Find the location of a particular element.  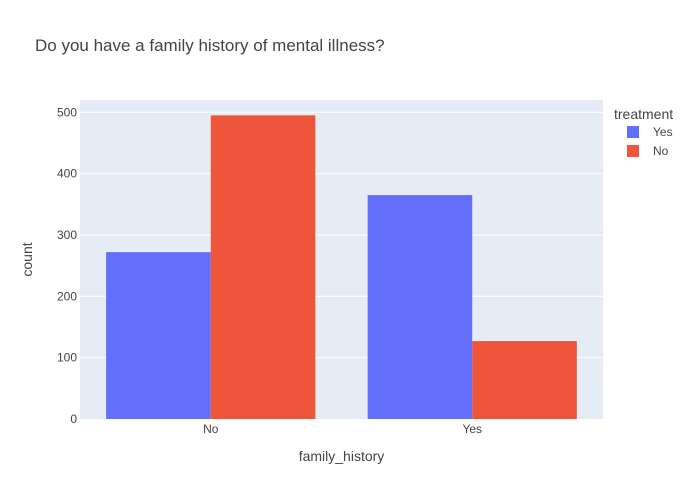

x-axis-title: family_history is located at coordinates (342, 456).